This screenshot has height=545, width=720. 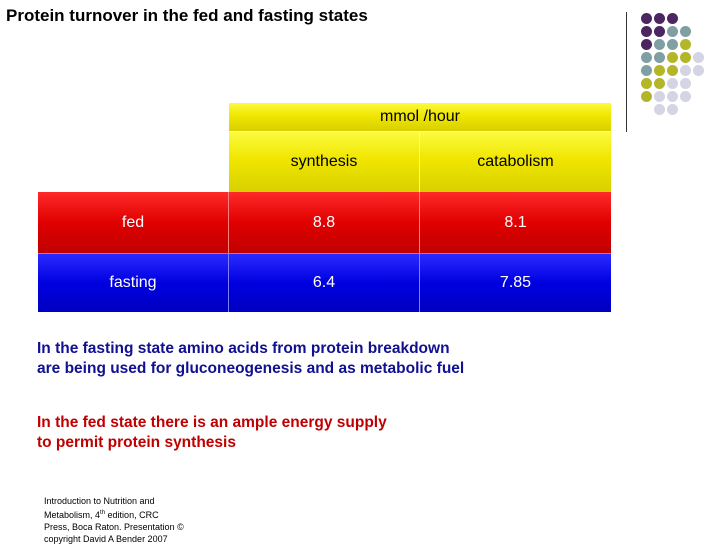 What do you see at coordinates (133, 222) in the screenshot?
I see `row-label-fed: fed` at bounding box center [133, 222].